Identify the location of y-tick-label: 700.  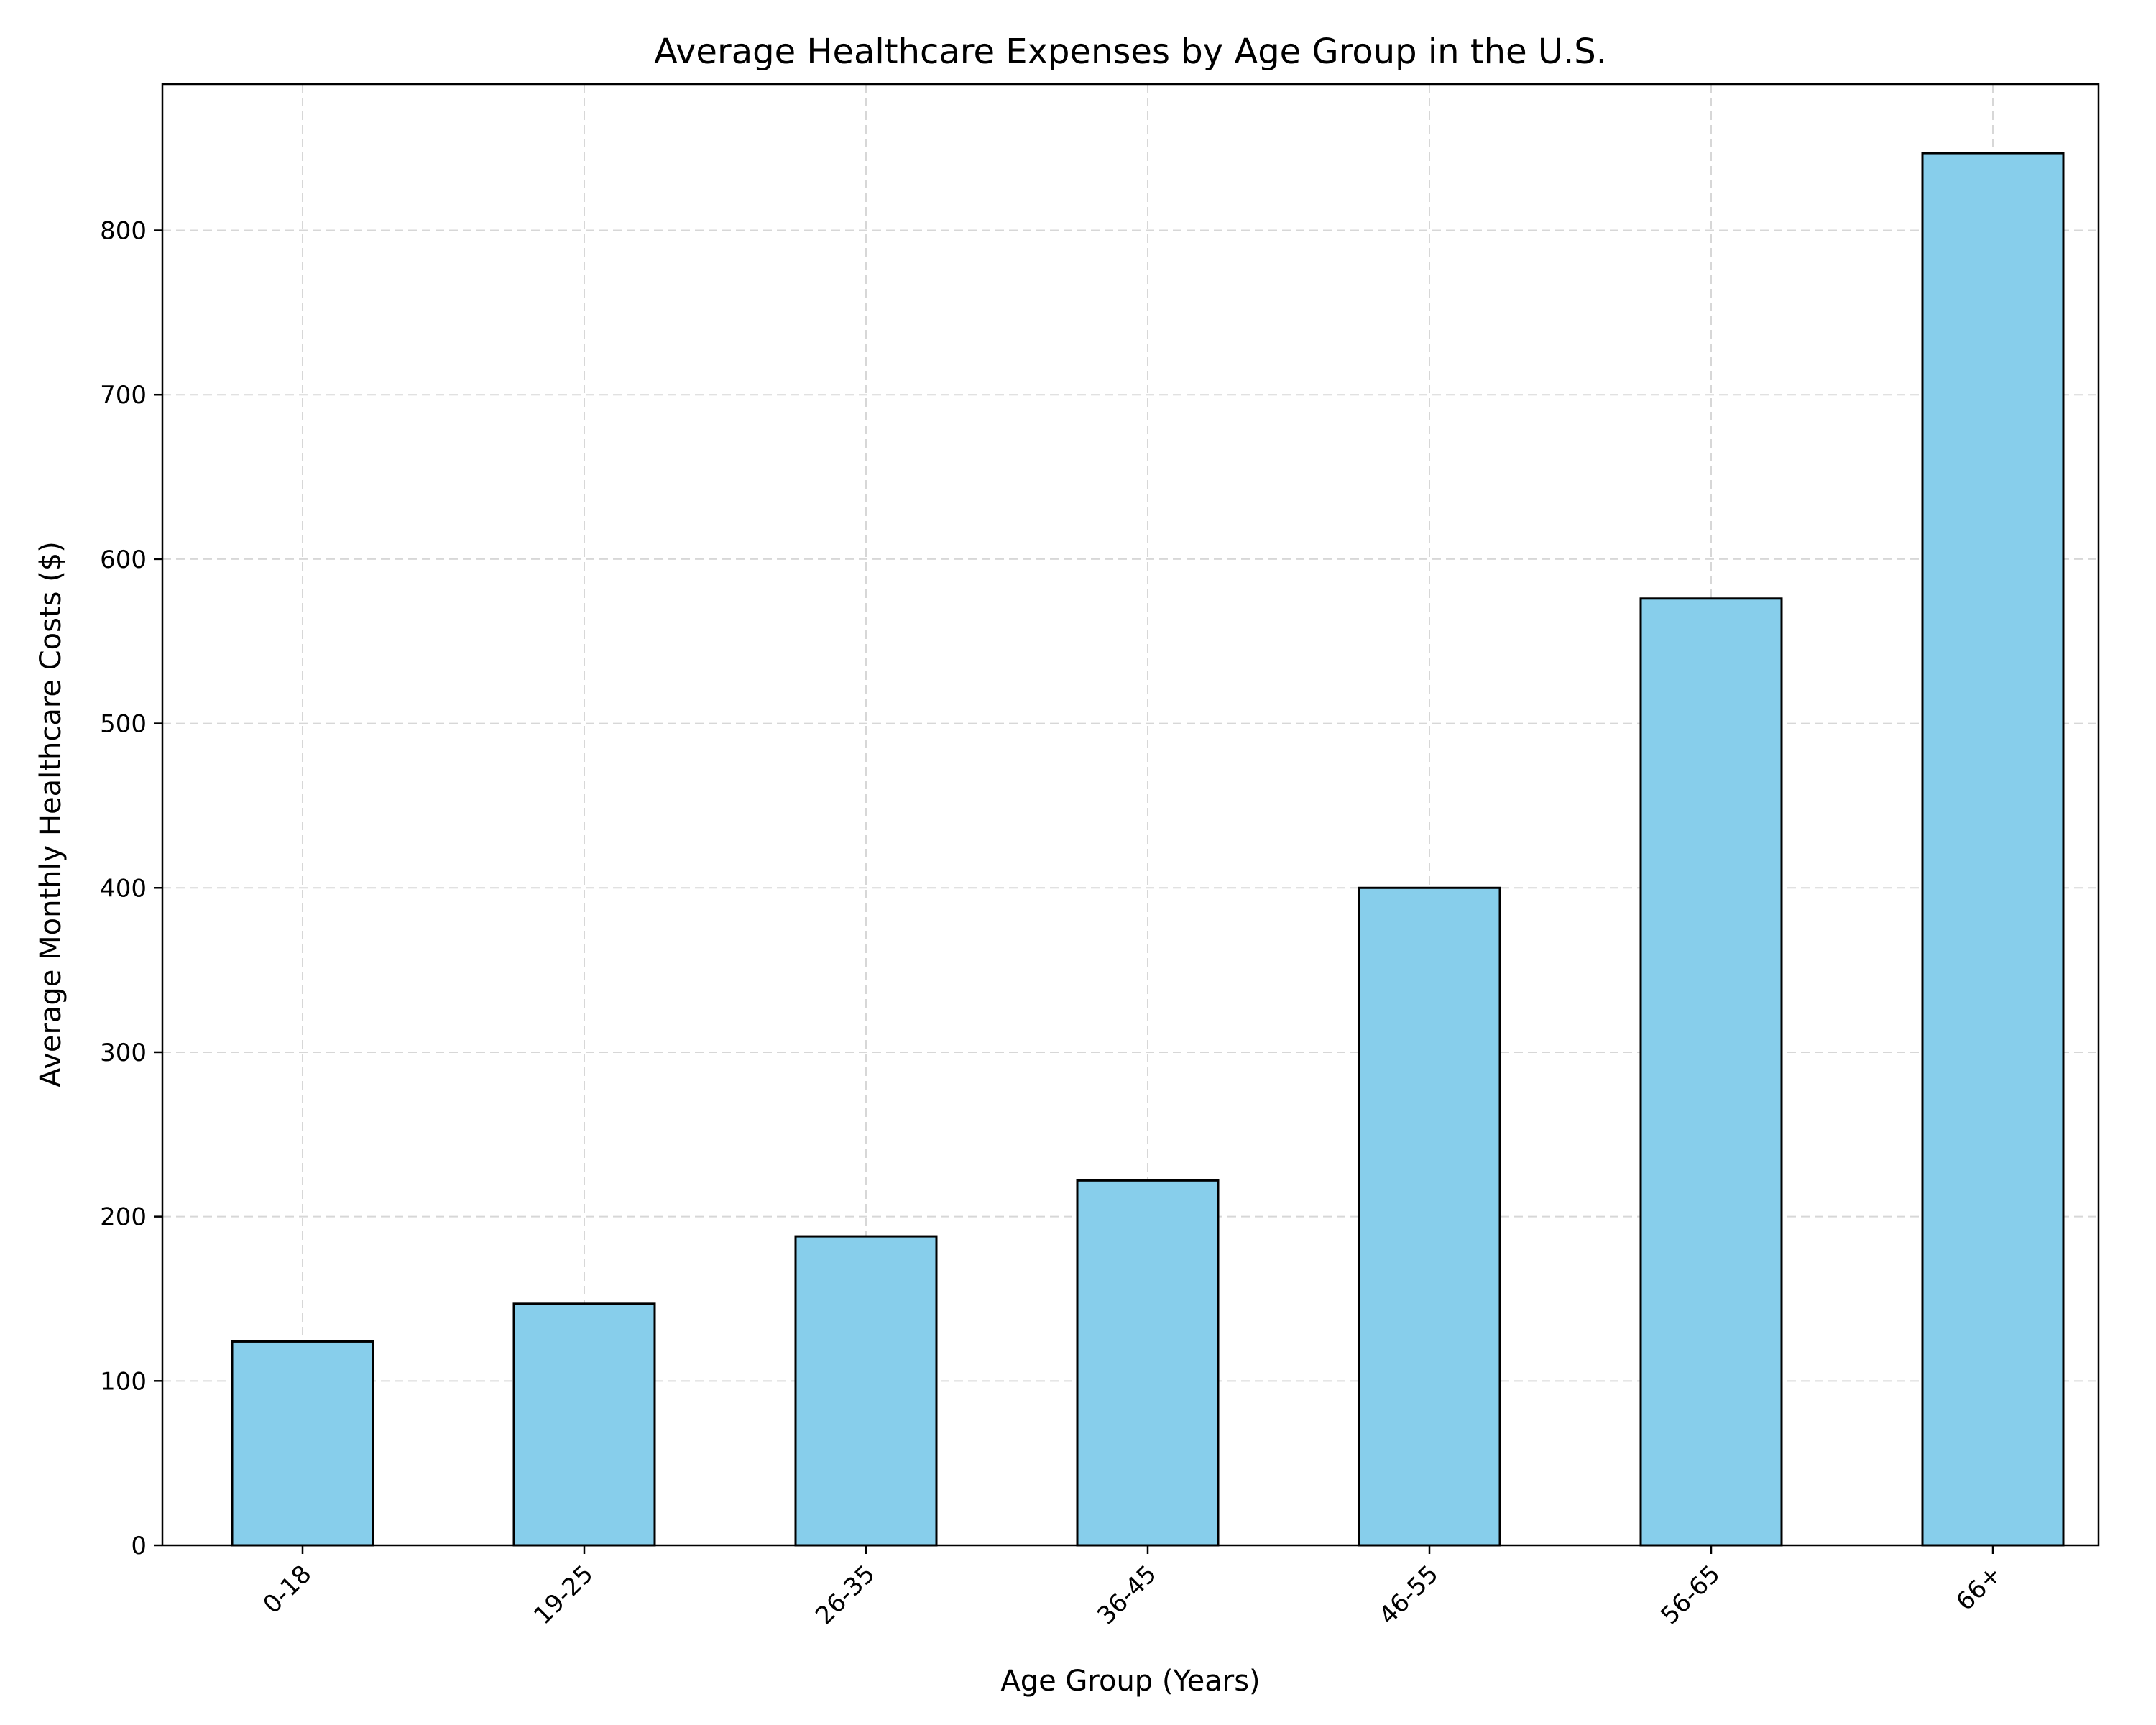
(123, 395).